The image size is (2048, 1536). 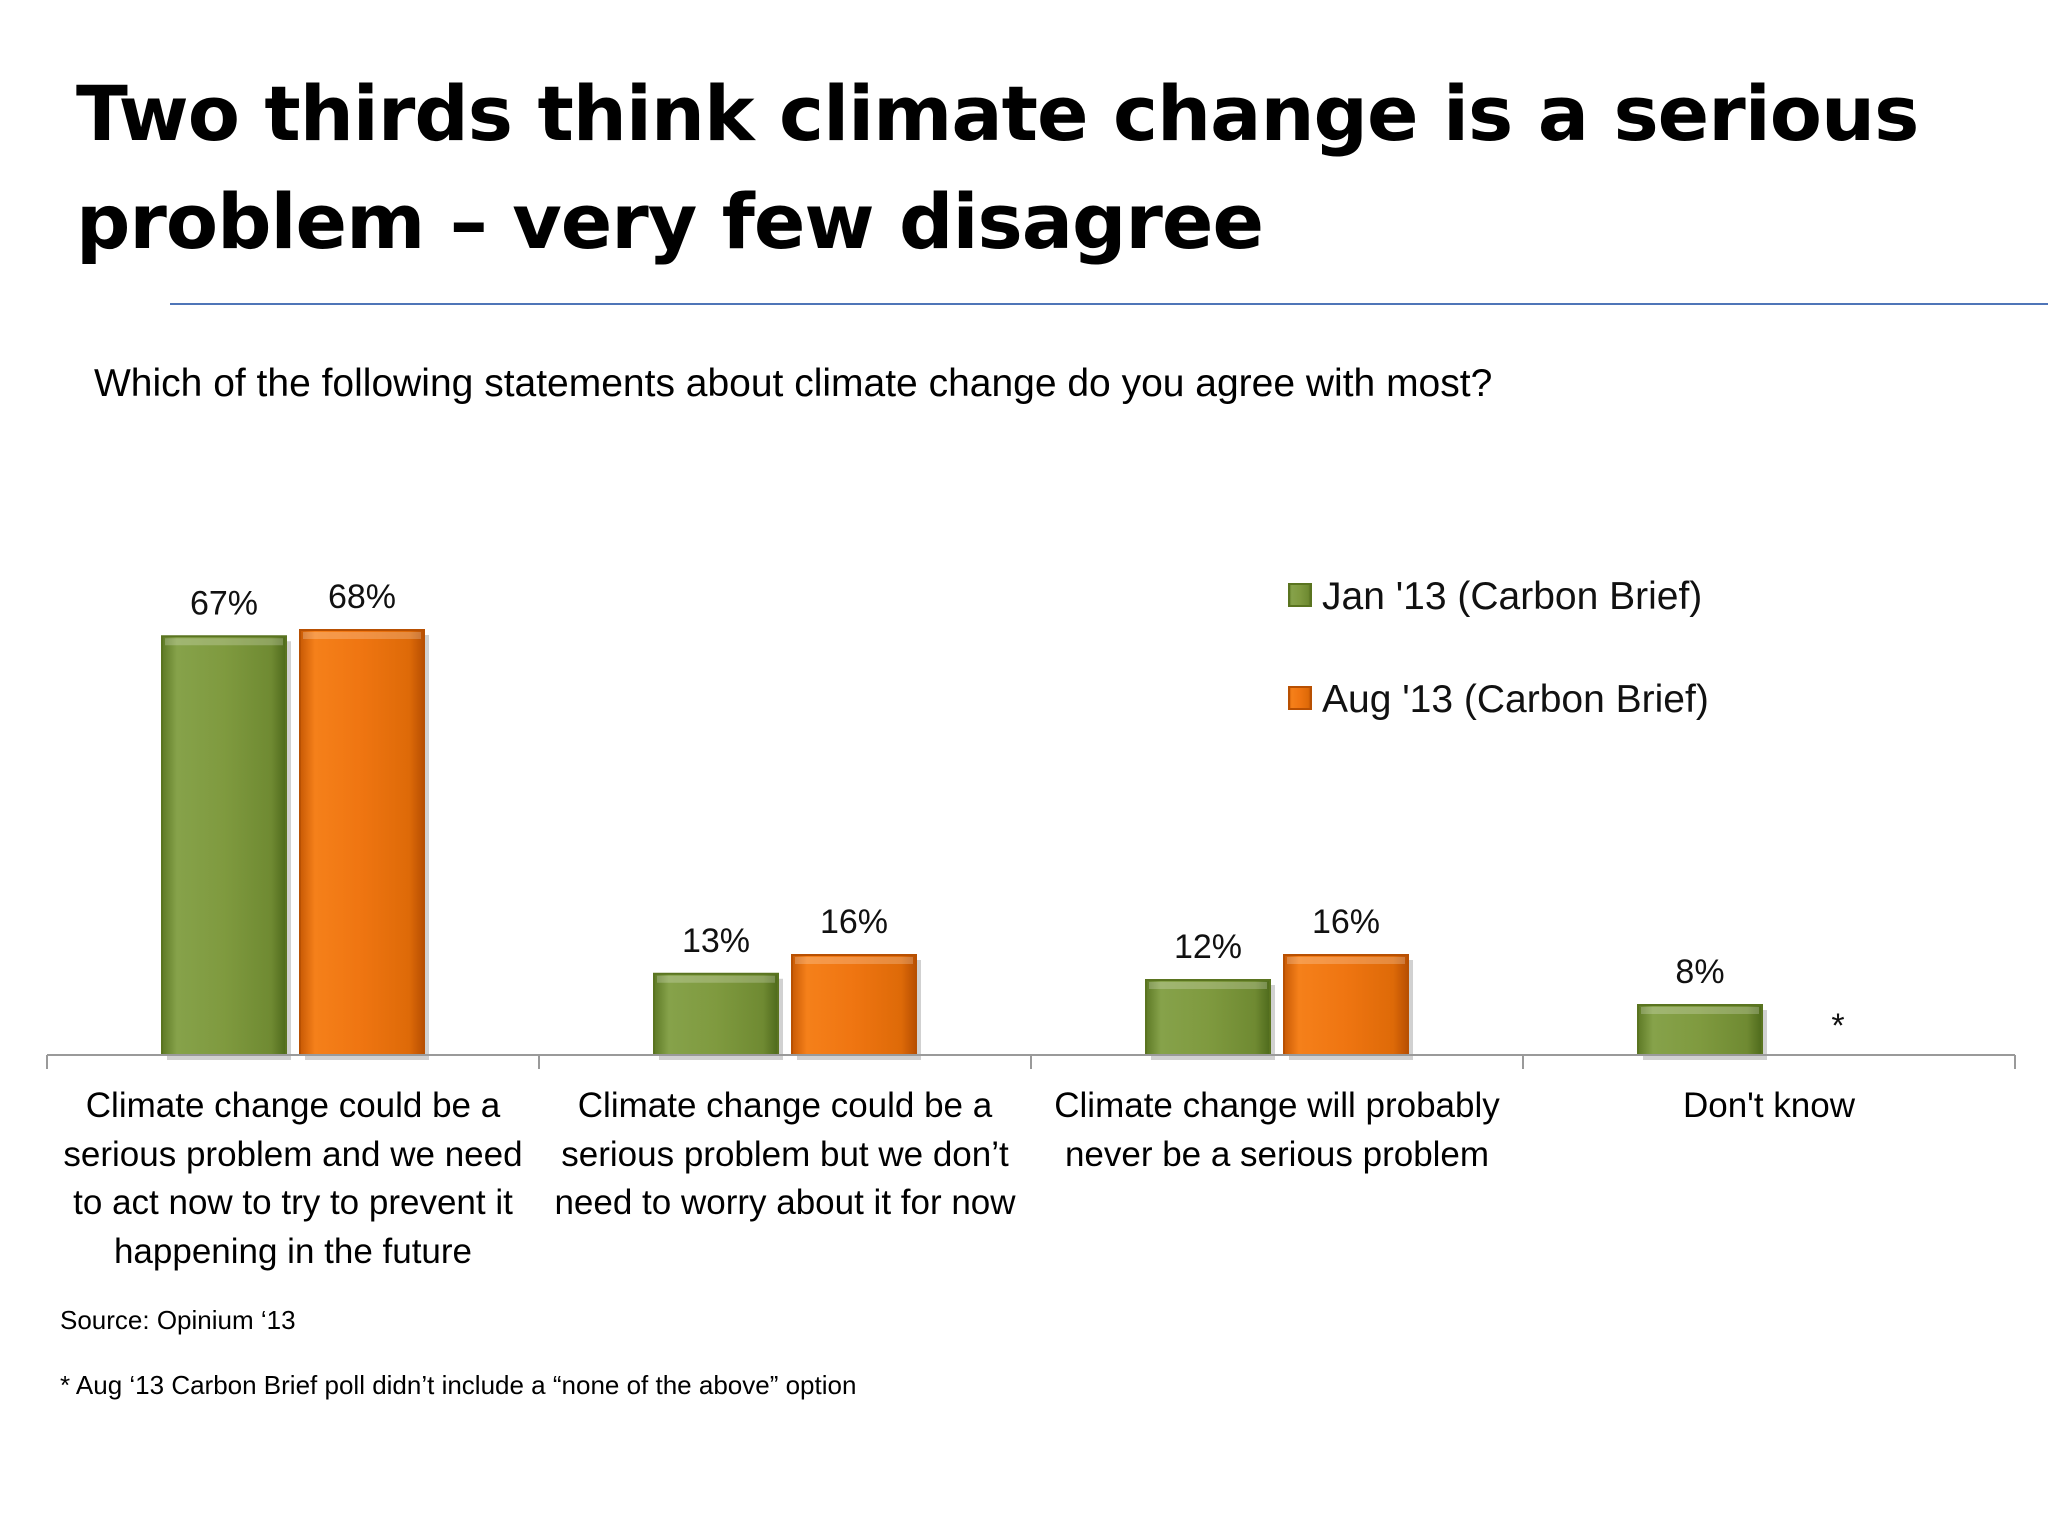 I want to click on legend-label-aug: Aug '13 (Carbon Brief), so click(x=1515, y=699).